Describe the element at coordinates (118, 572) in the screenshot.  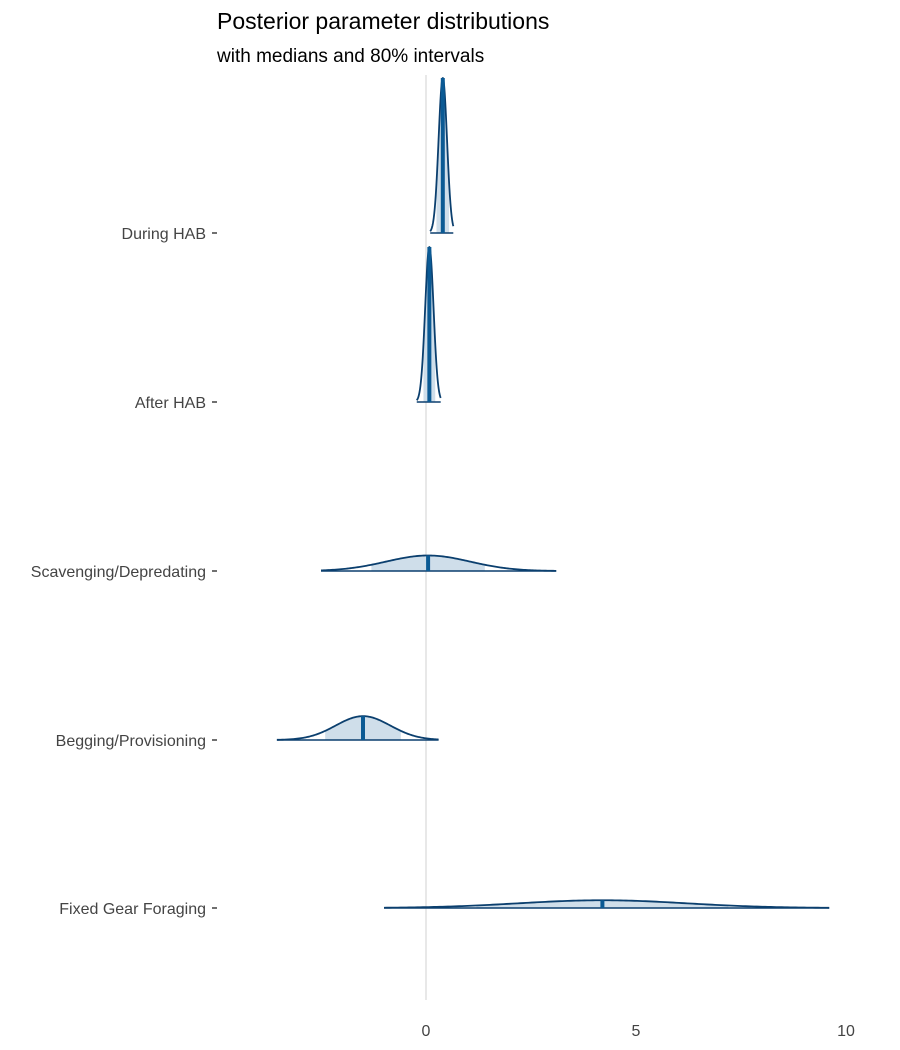
I see `y-label-2: Scavenging/Depredating` at that location.